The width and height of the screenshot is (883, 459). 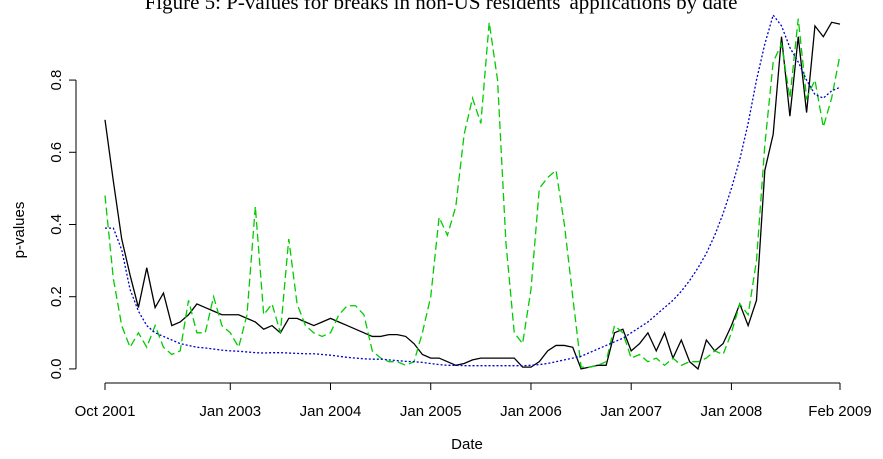 What do you see at coordinates (631, 411) in the screenshot?
I see `x-tick-label: Jan 2007` at bounding box center [631, 411].